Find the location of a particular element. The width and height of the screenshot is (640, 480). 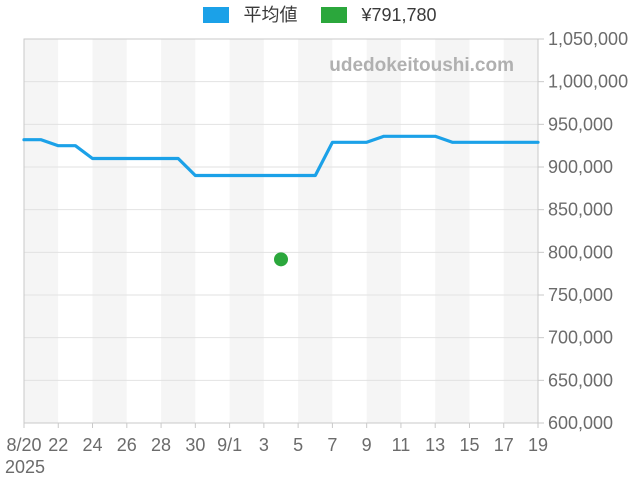

x-tick-label: 9 is located at coordinates (367, 445).